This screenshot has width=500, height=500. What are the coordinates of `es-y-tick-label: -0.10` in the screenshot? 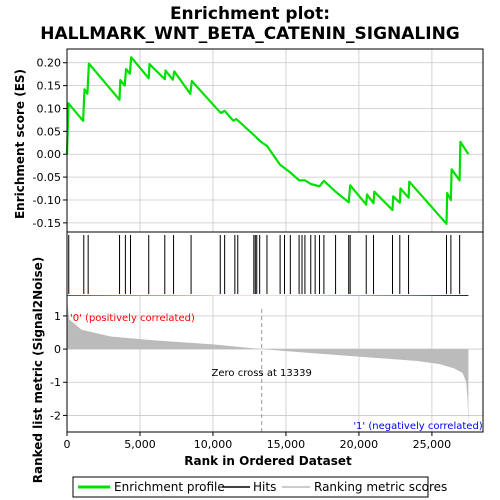 It's located at (47, 200).